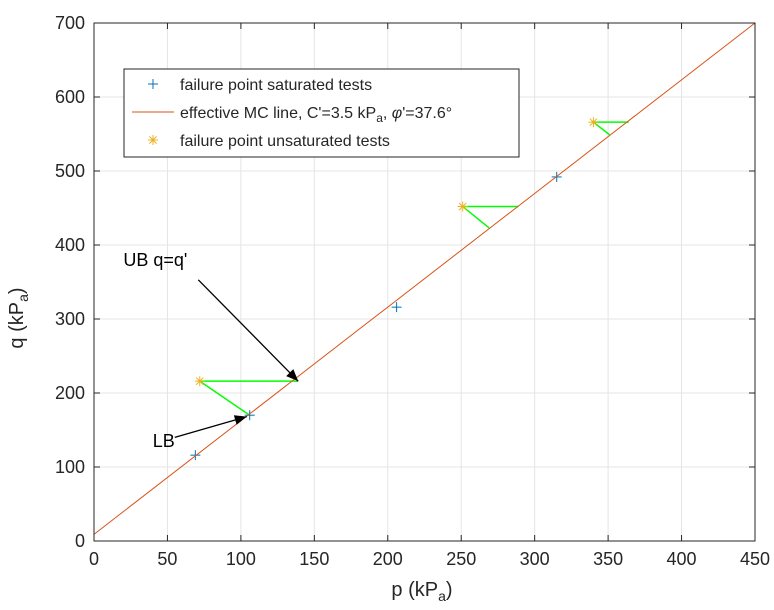 The height and width of the screenshot is (610, 774). I want to click on x-tick-label: 250, so click(461, 559).